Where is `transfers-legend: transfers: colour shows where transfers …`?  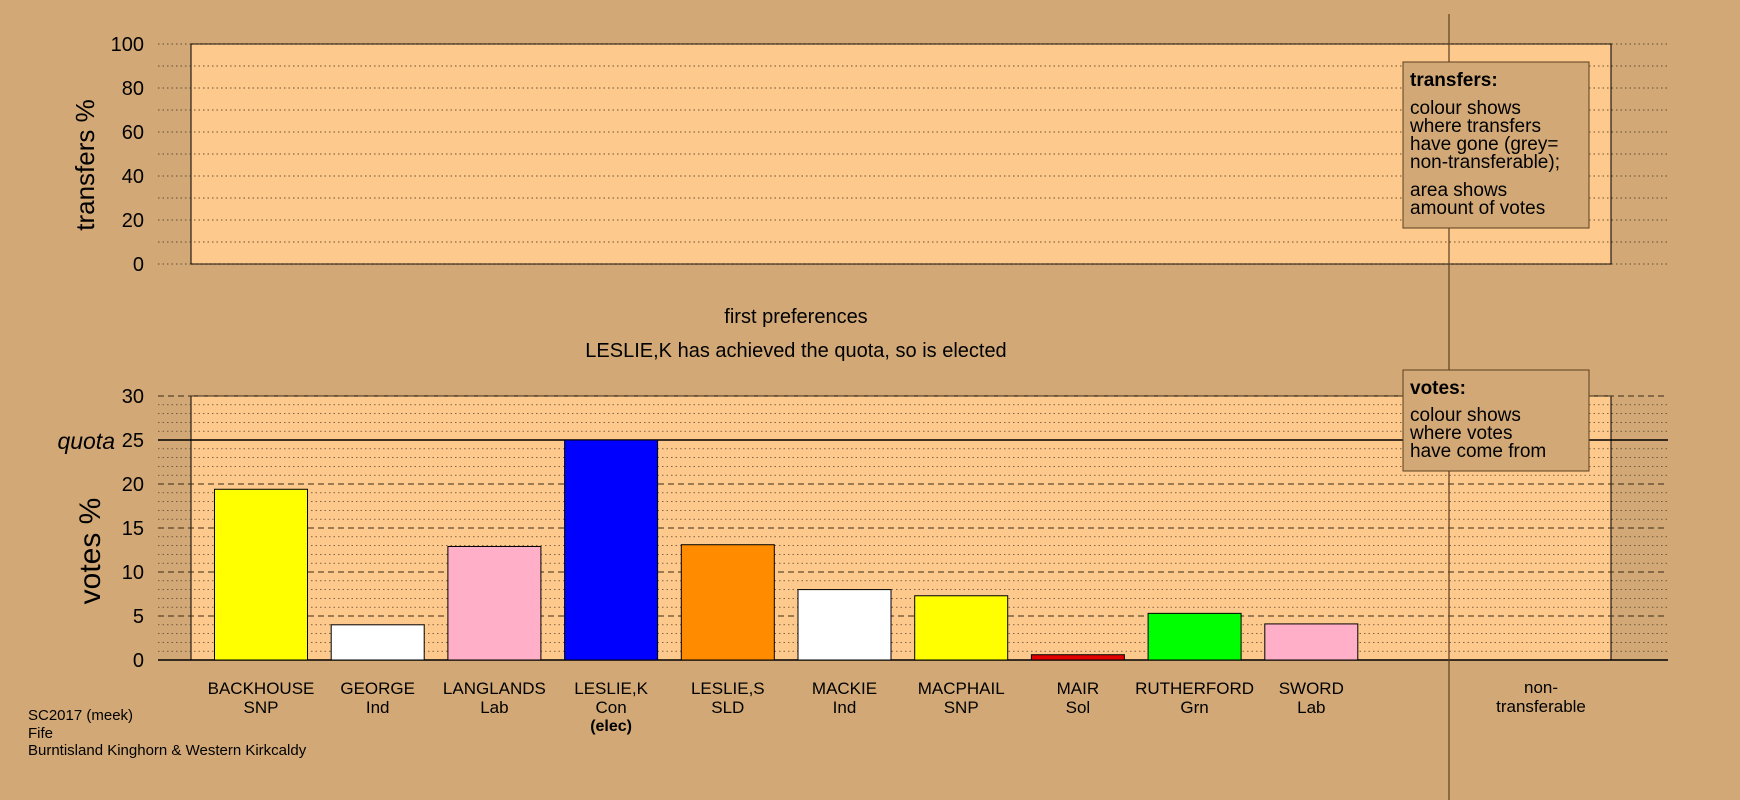
transfers-legend: transfers: colour shows where transfers … is located at coordinates (1496, 145).